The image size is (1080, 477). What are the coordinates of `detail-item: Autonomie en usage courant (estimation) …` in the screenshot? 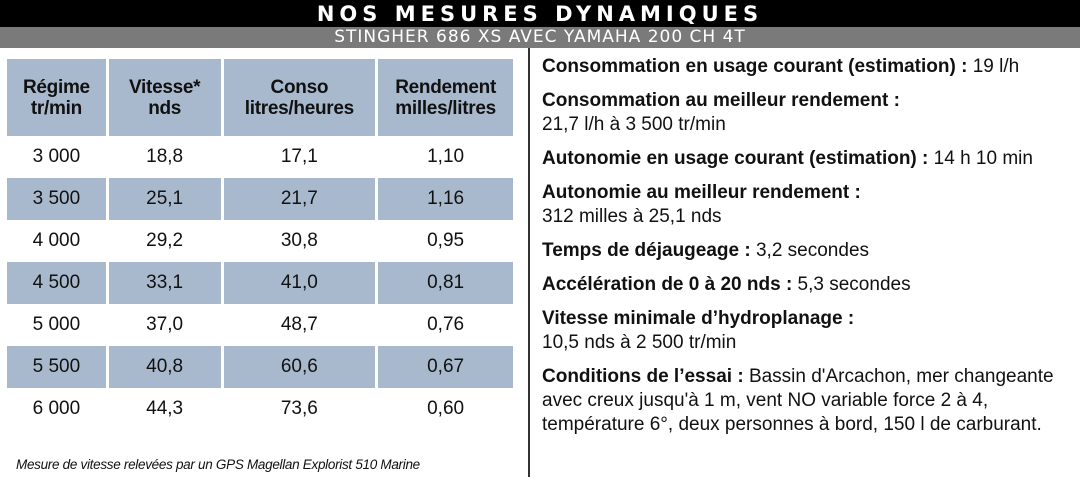 It's located at (808, 159).